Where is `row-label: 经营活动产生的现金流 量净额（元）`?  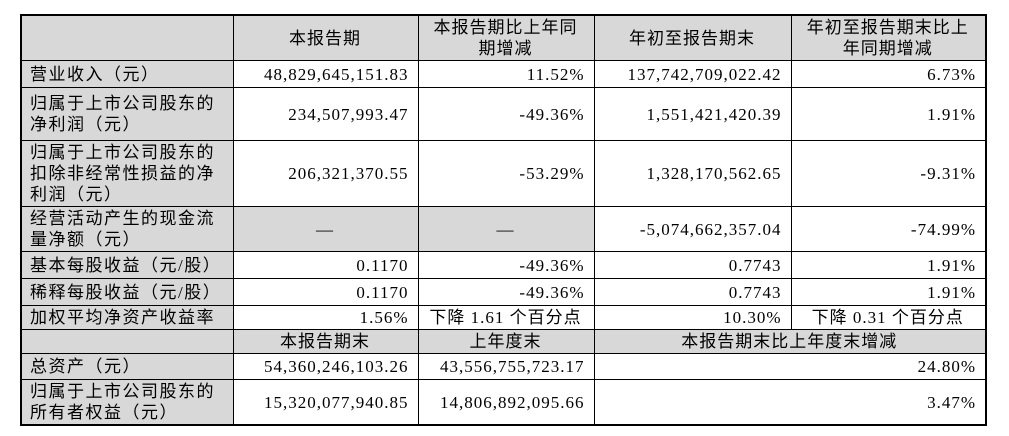 row-label: 经营活动产生的现金流 量净额（元） is located at coordinates (127, 229).